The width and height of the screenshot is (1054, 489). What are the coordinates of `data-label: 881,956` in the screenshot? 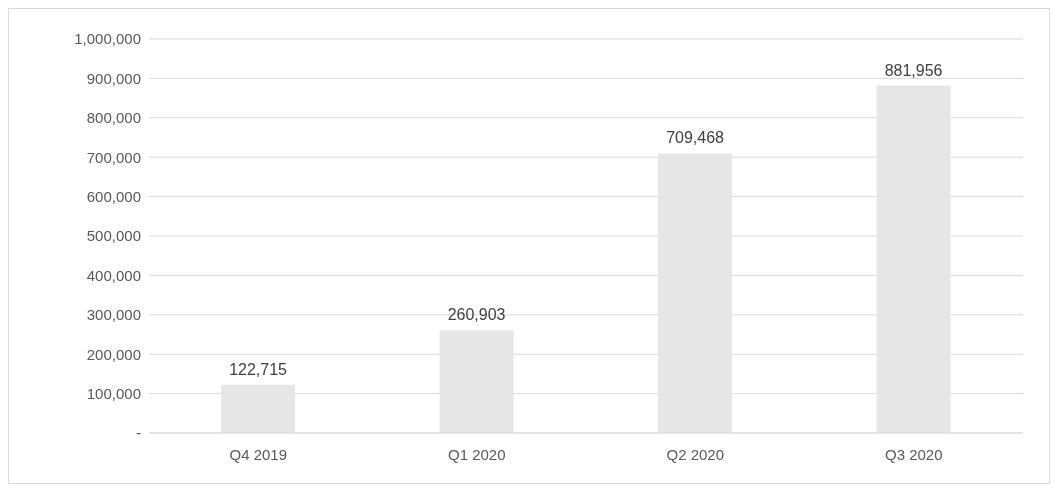 It's located at (913, 70).